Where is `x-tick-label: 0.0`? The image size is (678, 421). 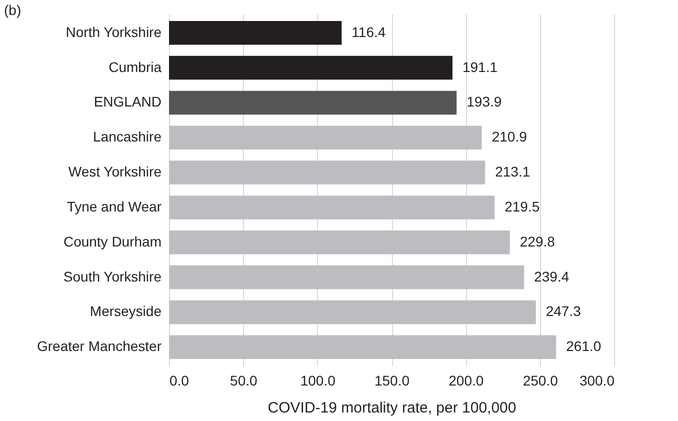
x-tick-label: 0.0 is located at coordinates (180, 380).